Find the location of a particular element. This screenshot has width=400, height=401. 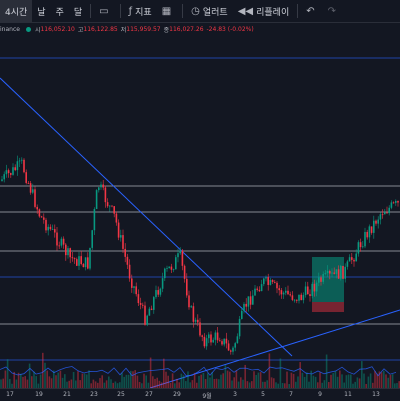

redo-button: ↷ is located at coordinates (333, 11).